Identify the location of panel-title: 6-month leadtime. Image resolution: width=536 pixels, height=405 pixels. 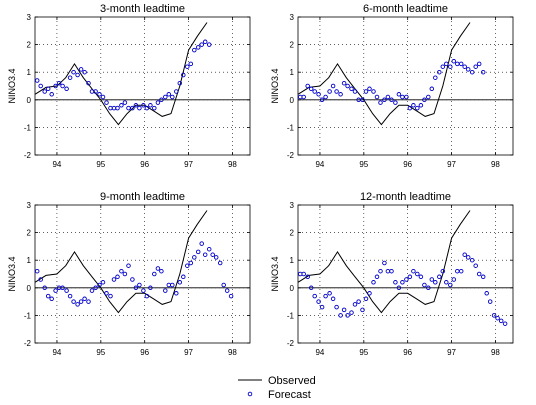
(405, 9).